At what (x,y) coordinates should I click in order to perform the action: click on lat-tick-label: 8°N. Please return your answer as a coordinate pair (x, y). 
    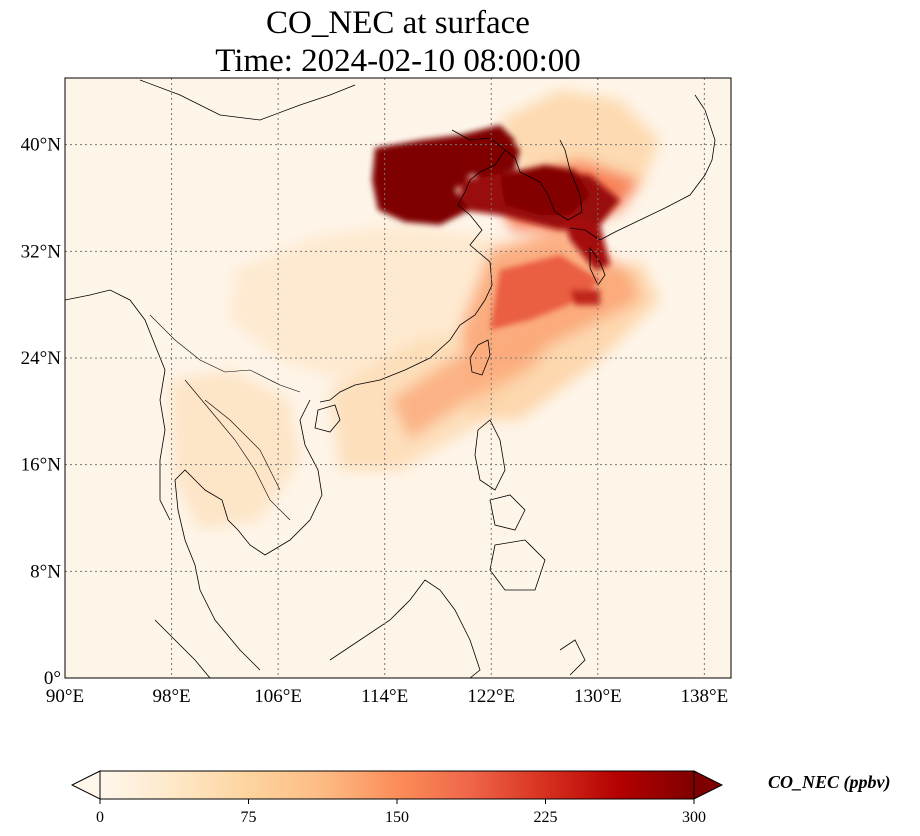
    Looking at the image, I should click on (45, 571).